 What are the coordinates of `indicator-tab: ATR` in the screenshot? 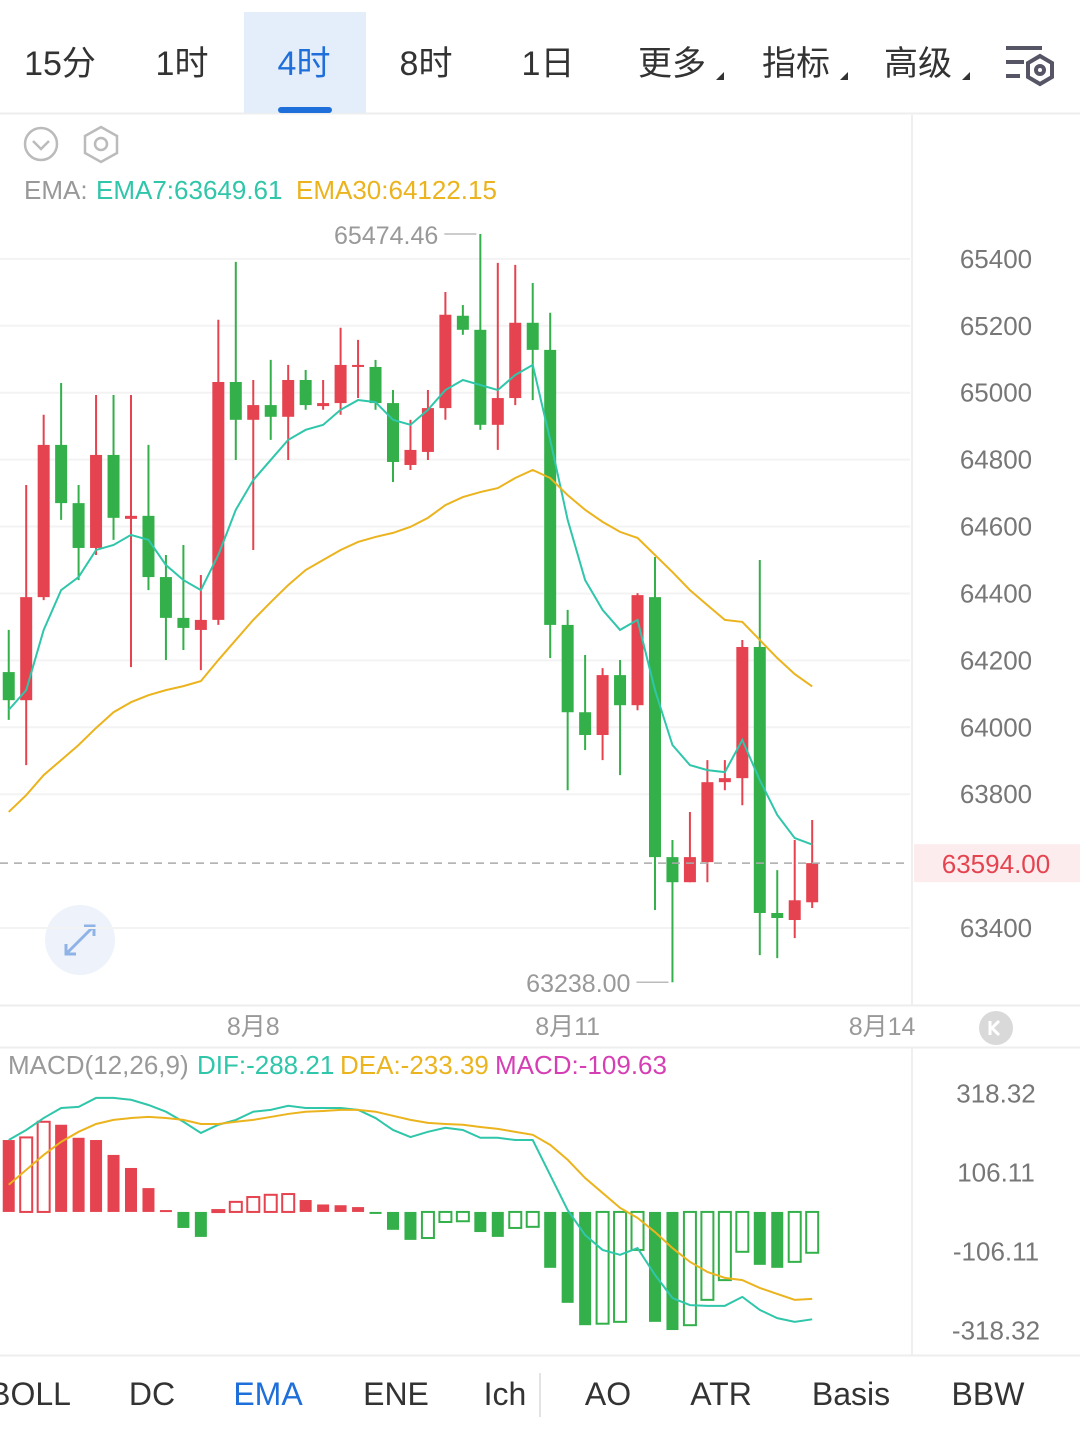 It's located at (721, 1394).